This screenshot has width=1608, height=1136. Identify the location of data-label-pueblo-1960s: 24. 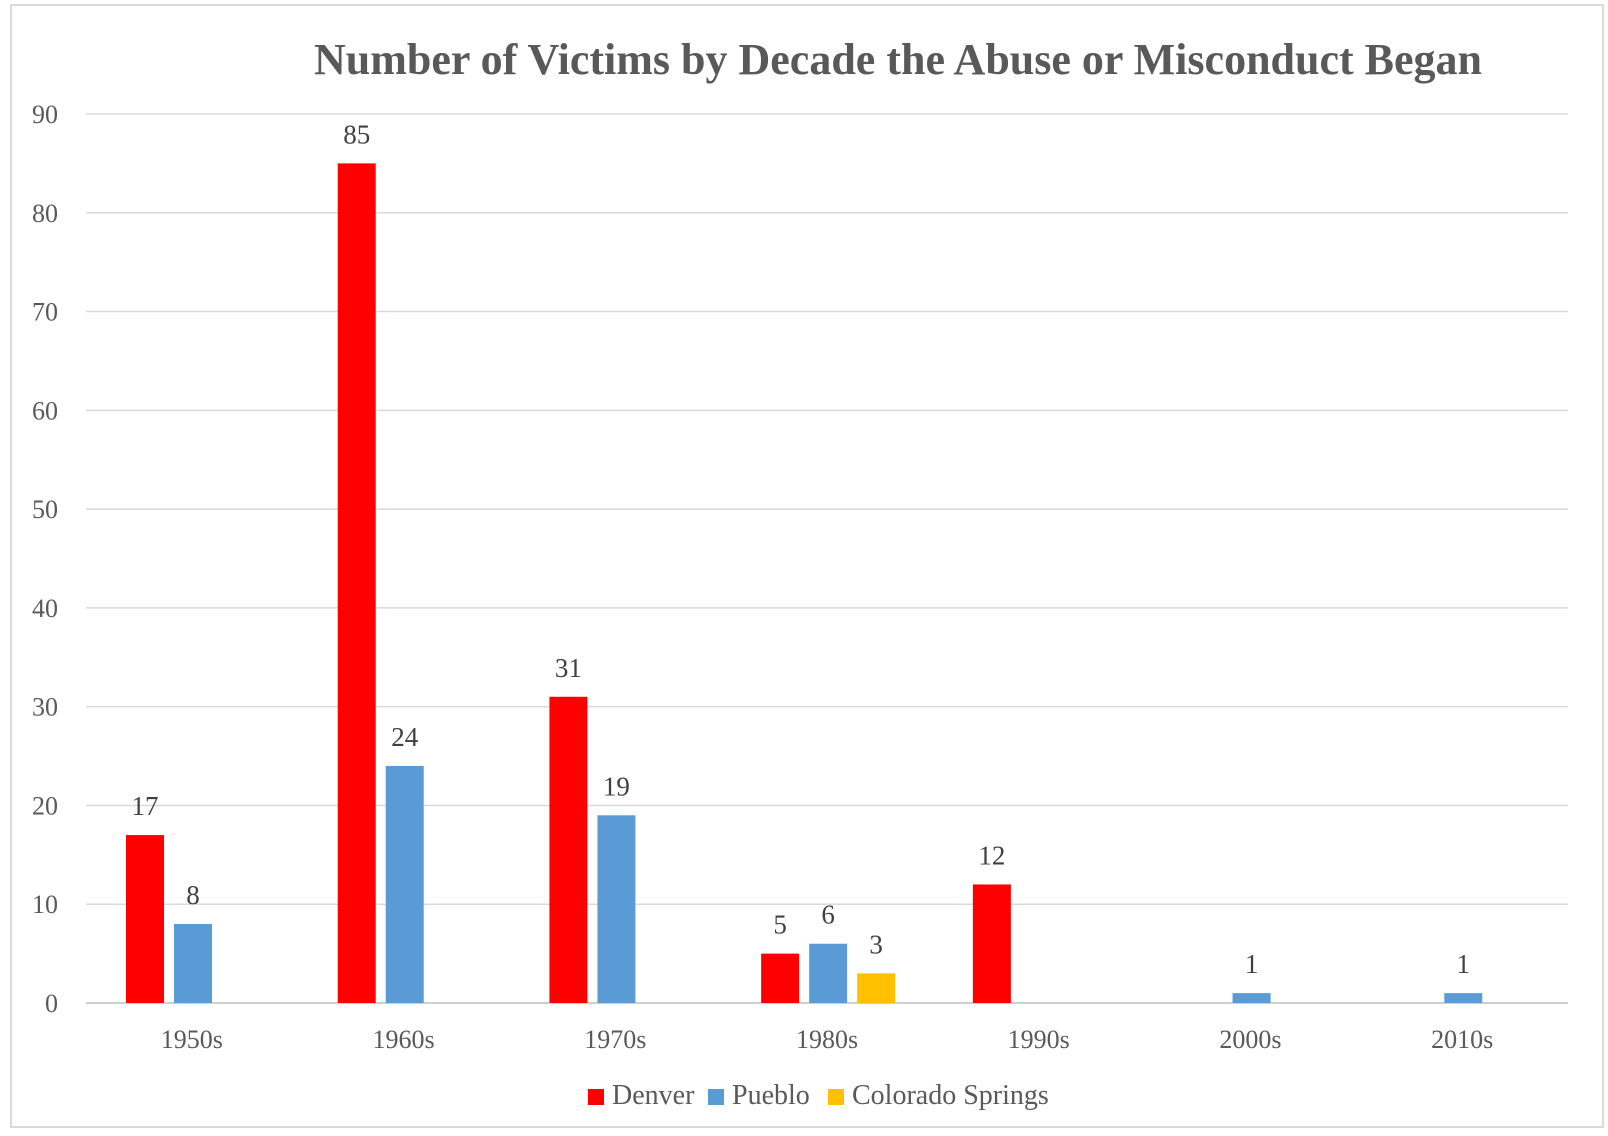
(405, 737).